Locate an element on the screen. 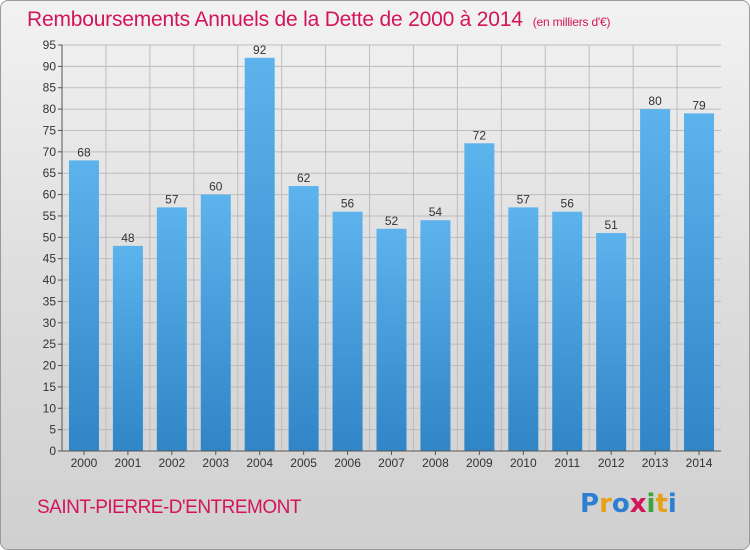 The height and width of the screenshot is (550, 750). y-tick-label: 70 is located at coordinates (50, 152).